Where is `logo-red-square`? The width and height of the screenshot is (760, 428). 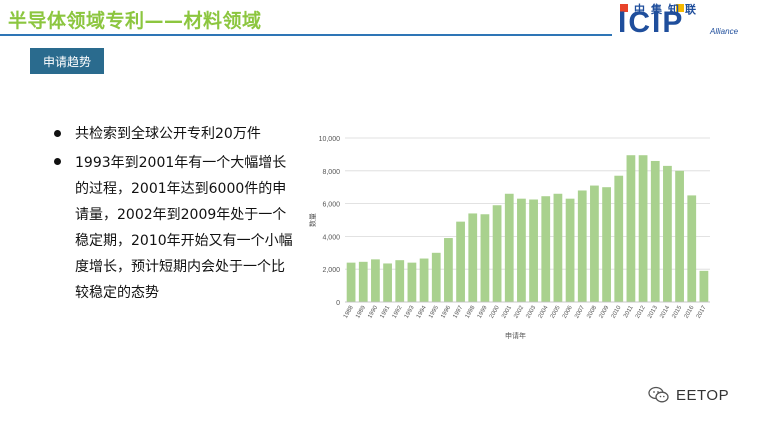 logo-red-square is located at coordinates (624, 8).